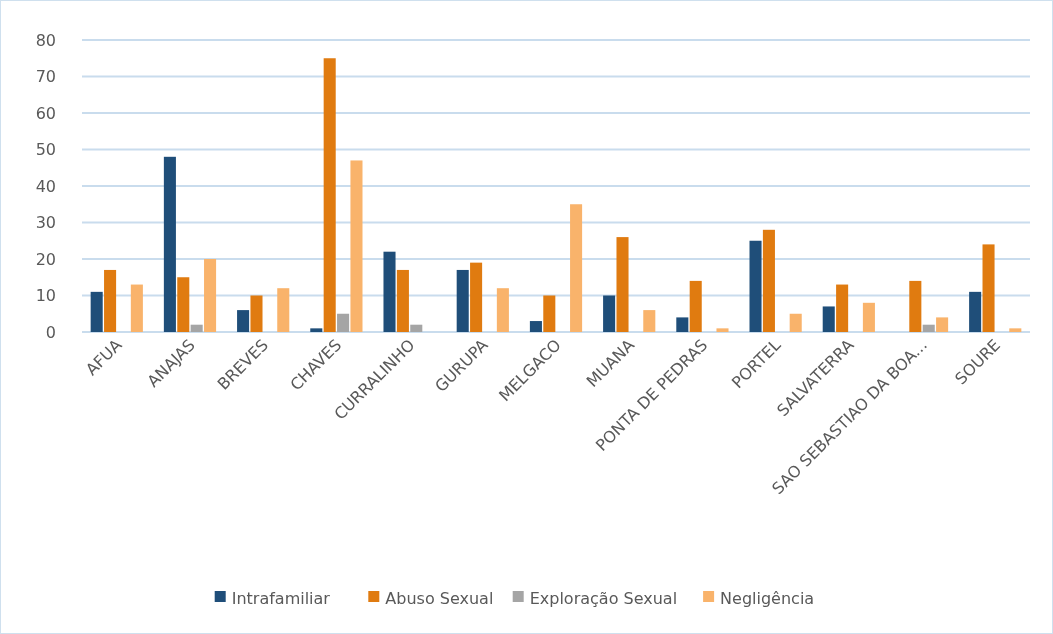  I want to click on y-tick-label: 50, so click(45, 150).